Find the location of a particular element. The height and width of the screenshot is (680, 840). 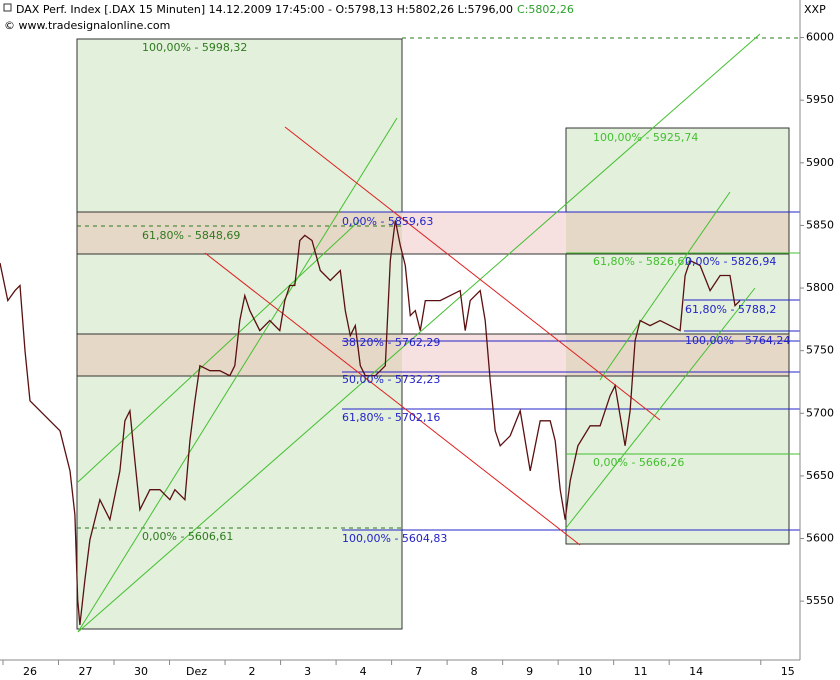

x-tick-label: 2 is located at coordinates (252, 671).